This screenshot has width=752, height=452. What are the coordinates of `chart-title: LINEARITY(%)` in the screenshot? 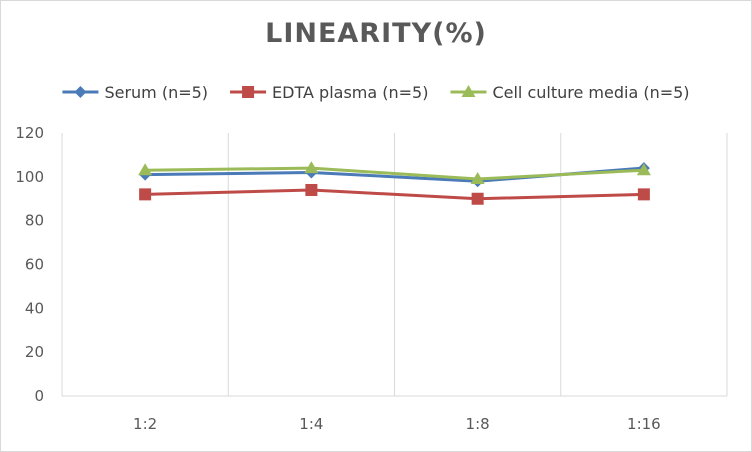 It's located at (376, 33).